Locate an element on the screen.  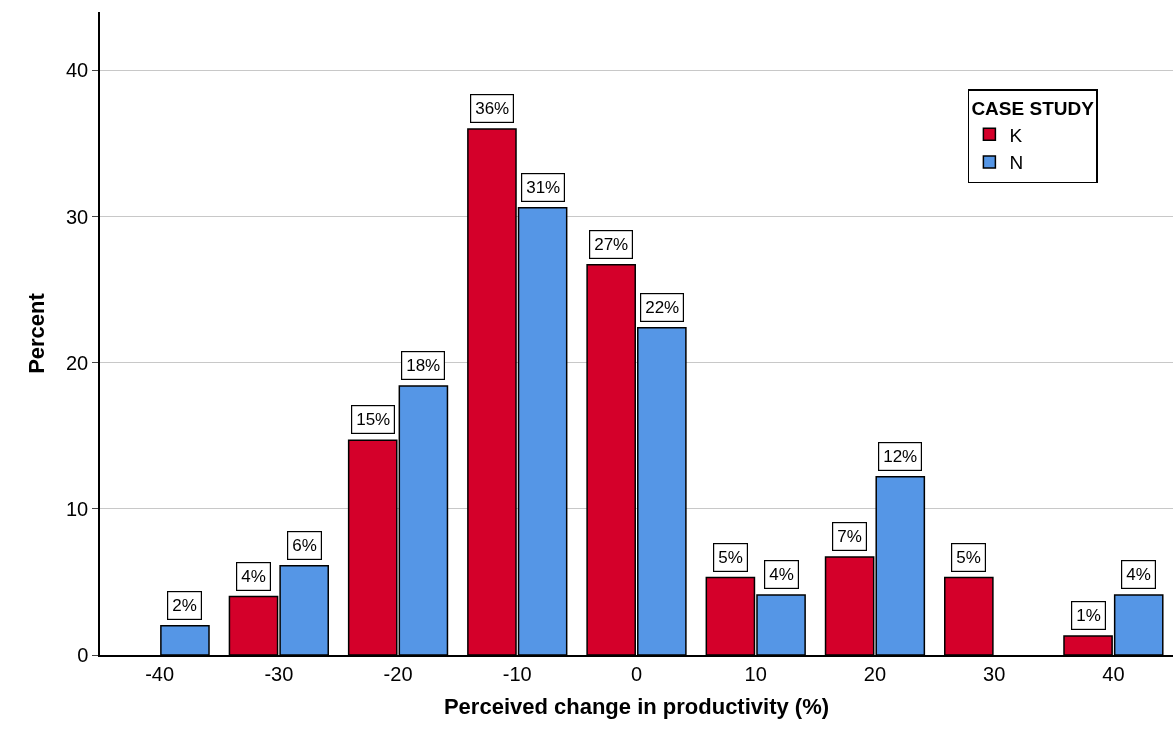
data-label: 1% is located at coordinates (1088, 616).